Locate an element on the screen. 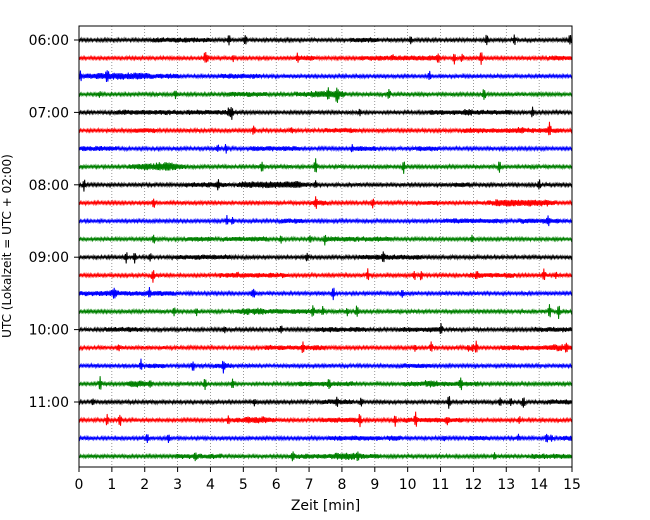  y-tick-label: 11:00 is located at coordinates (49, 403).